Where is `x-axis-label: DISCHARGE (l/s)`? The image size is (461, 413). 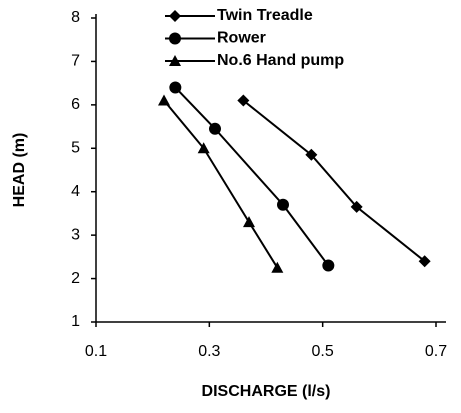 x-axis-label: DISCHARGE (l/s) is located at coordinates (266, 391).